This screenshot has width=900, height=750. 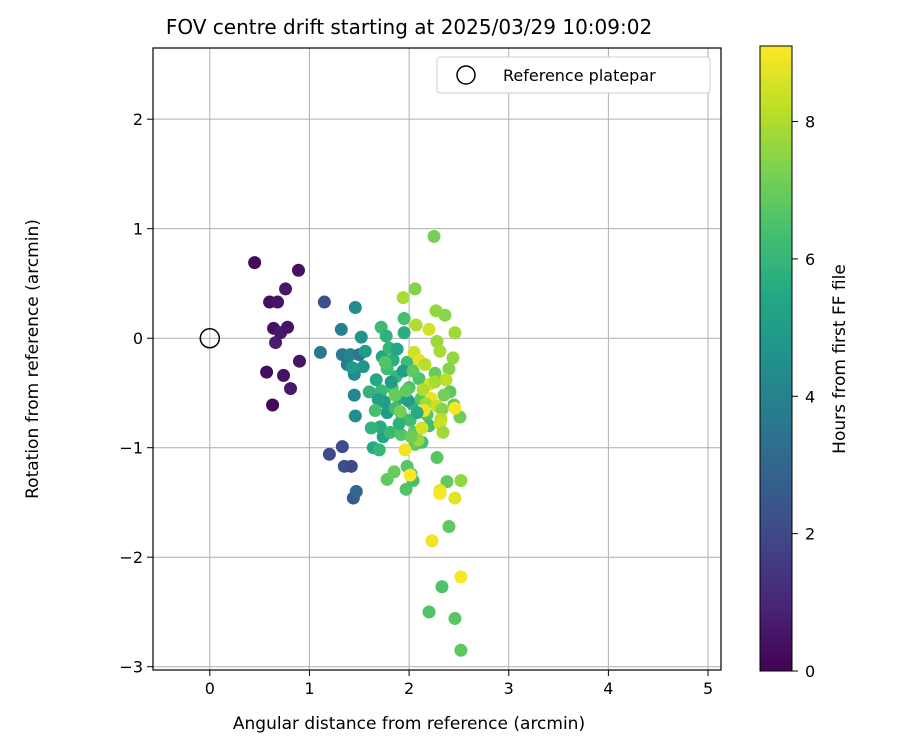 I want to click on reference-marker-group, so click(x=210, y=338).